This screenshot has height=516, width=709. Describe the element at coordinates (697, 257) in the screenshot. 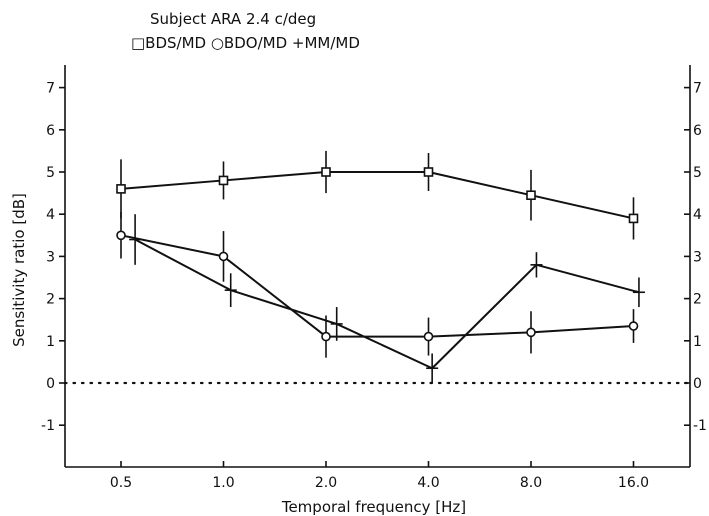

I see `y-tick-label-right: 3` at that location.